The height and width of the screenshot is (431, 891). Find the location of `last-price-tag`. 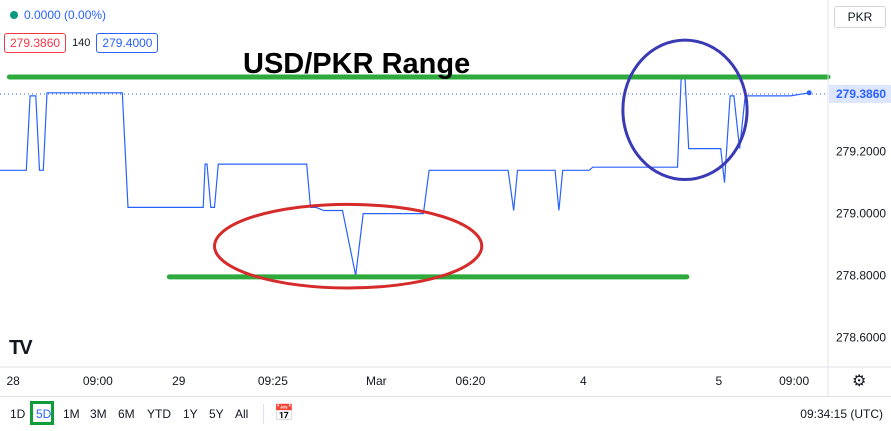

last-price-tag is located at coordinates (860, 94).